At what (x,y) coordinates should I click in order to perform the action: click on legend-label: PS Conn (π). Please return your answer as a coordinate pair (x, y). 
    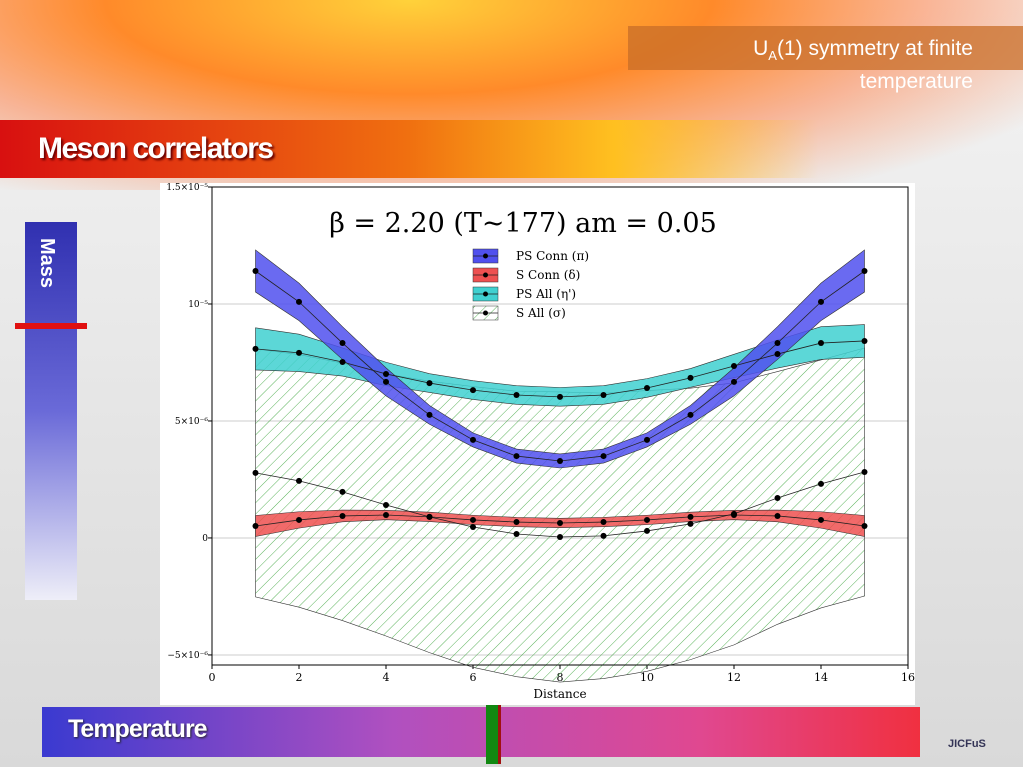
    Looking at the image, I should click on (552, 256).